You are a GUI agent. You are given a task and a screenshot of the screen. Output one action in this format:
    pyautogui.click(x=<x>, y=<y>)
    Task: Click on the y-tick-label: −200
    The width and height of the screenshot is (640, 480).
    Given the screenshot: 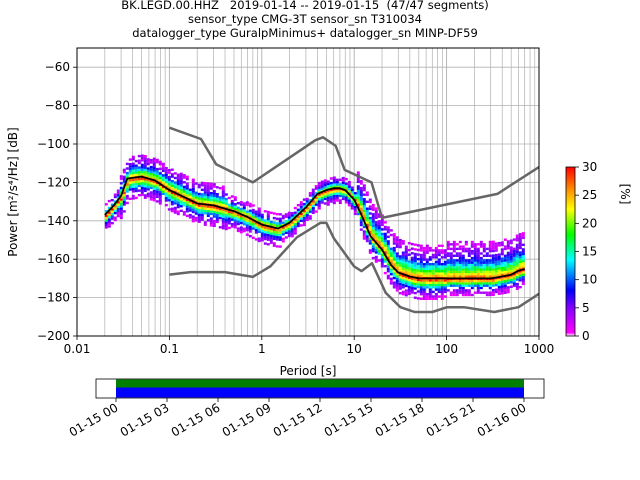 What is the action you would take?
    pyautogui.click(x=53, y=336)
    